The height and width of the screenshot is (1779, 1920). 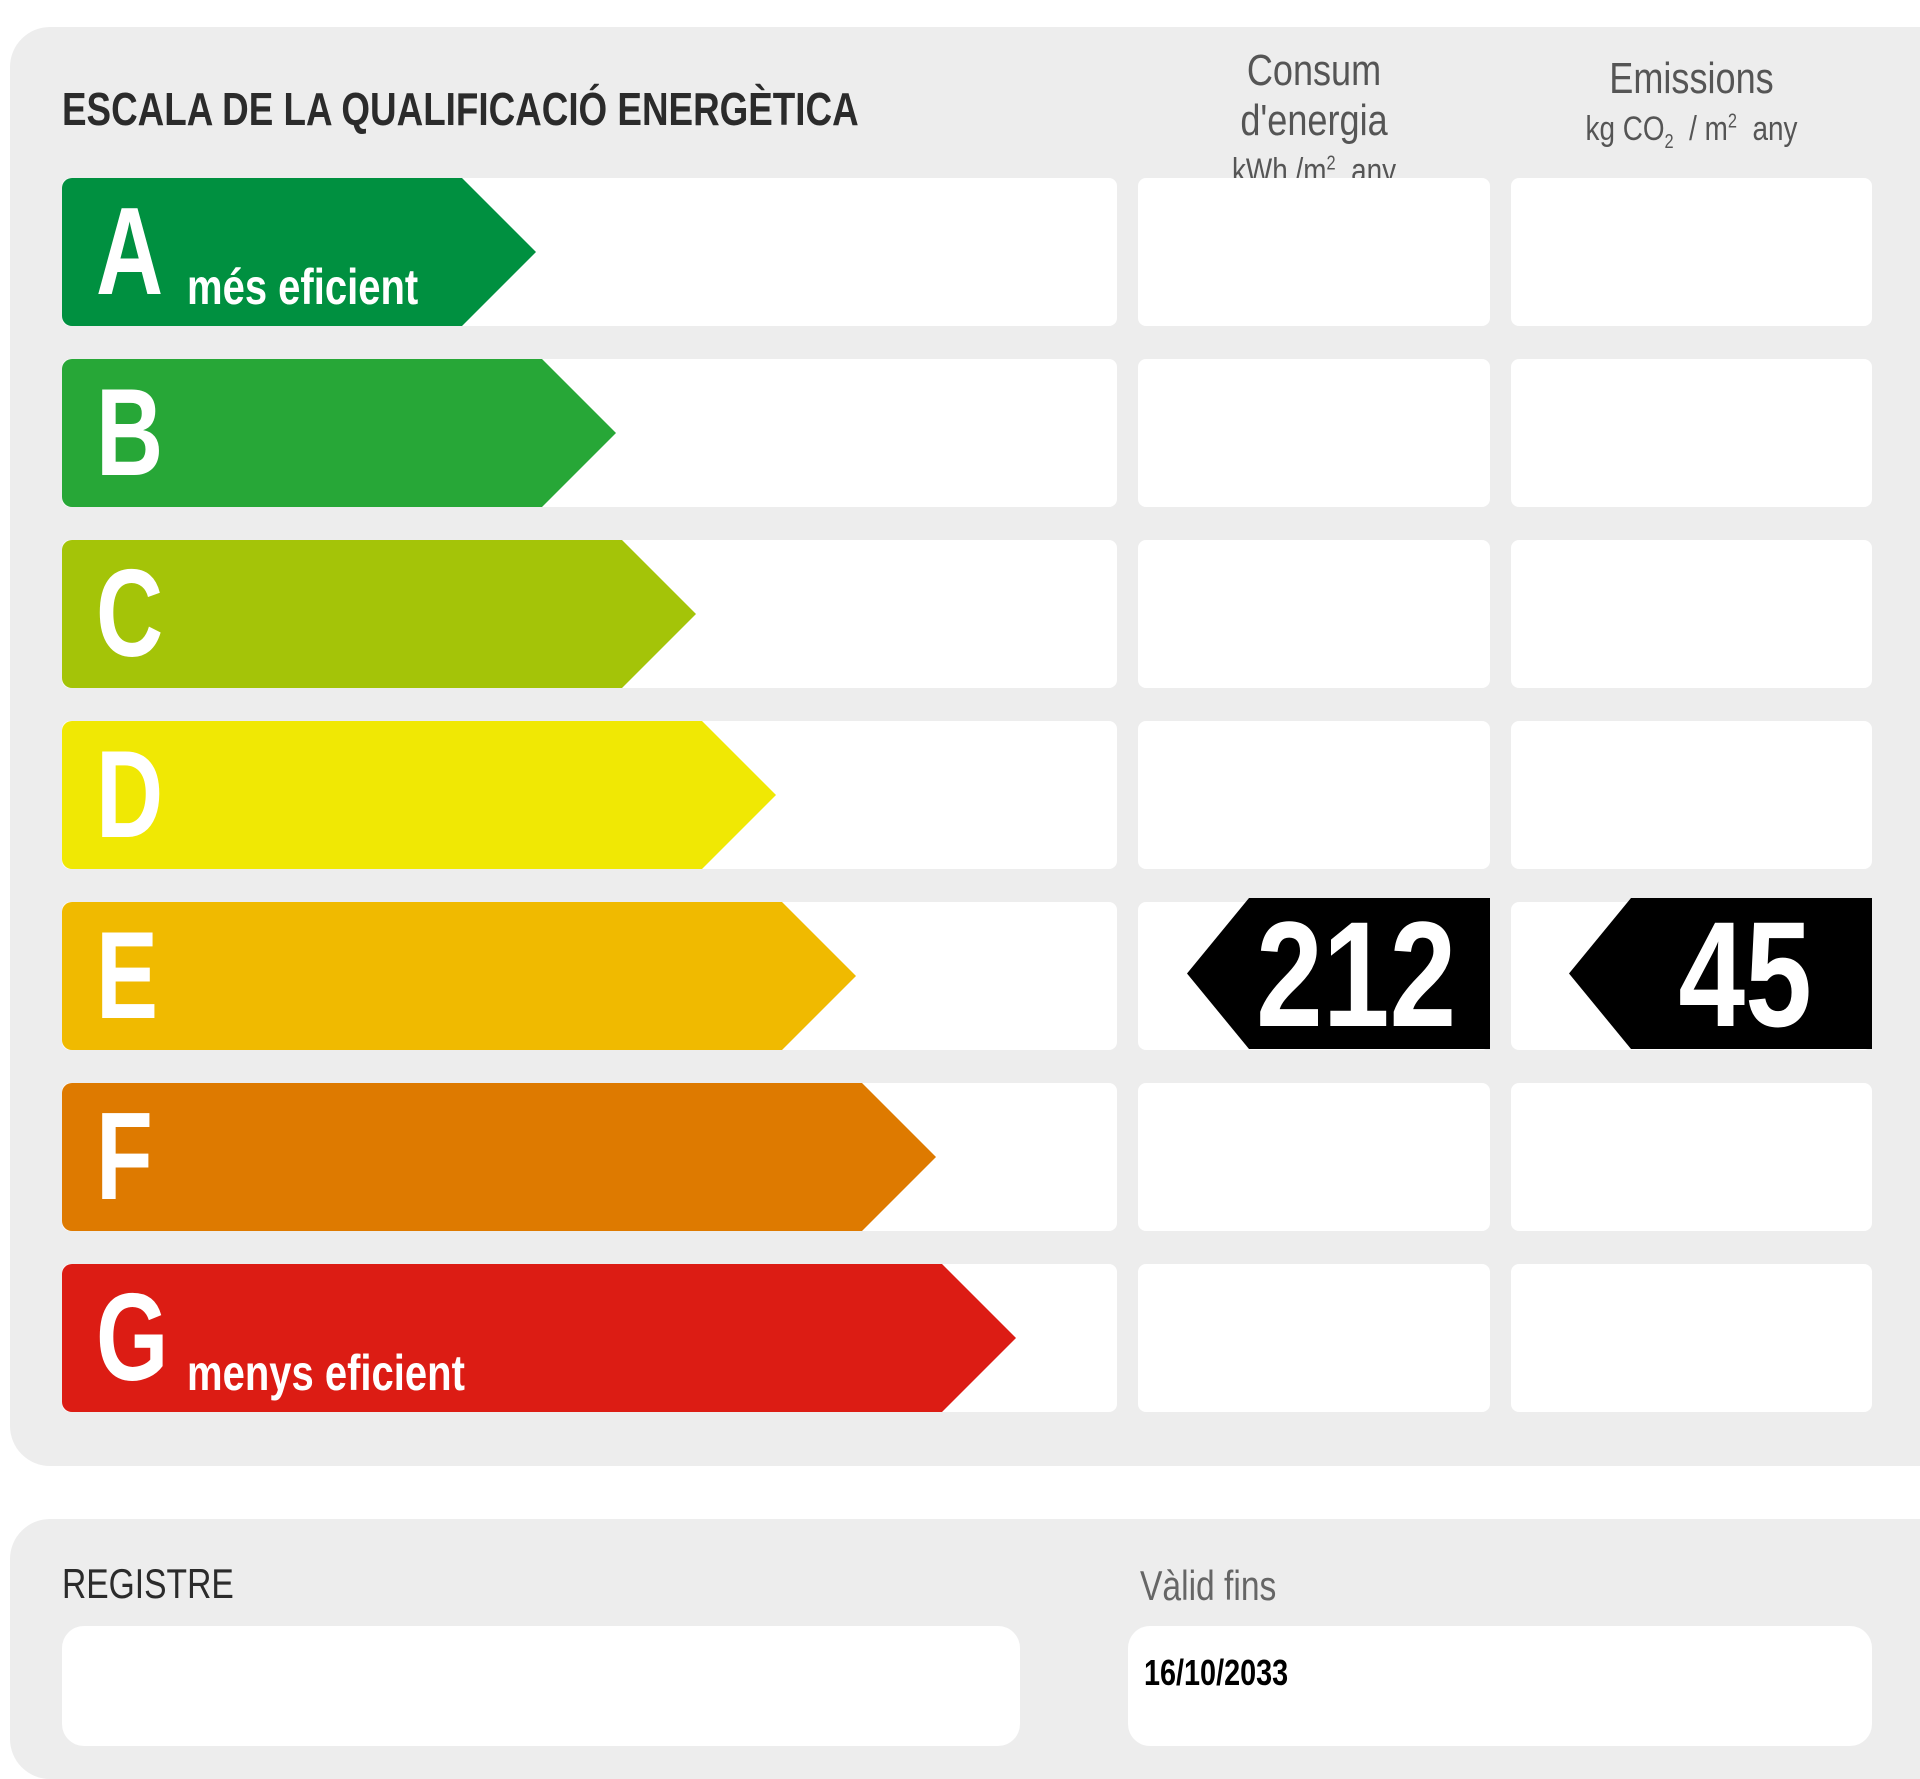 I want to click on scale-title: ESCALA DE LA QUALIFICACIÓ ENERGÈTICA, so click(x=460, y=109).